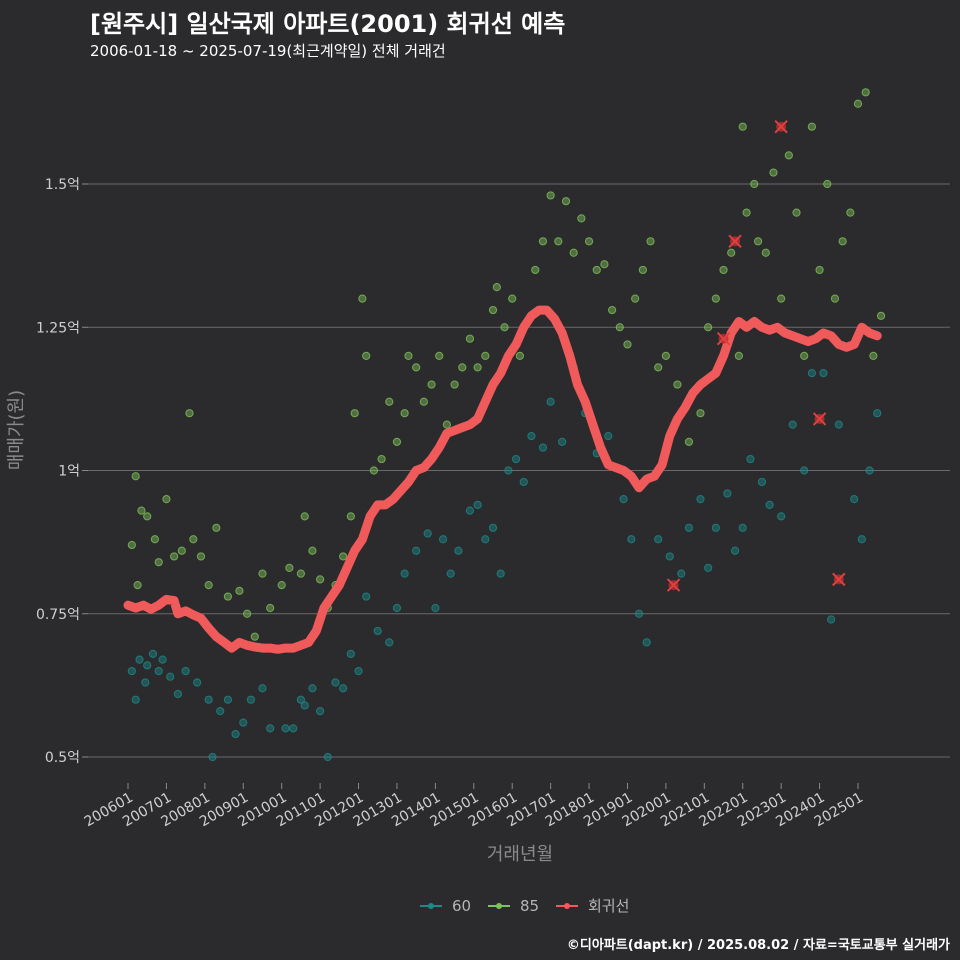  What do you see at coordinates (62, 758) in the screenshot?
I see `y-tick-label: 0.5억` at bounding box center [62, 758].